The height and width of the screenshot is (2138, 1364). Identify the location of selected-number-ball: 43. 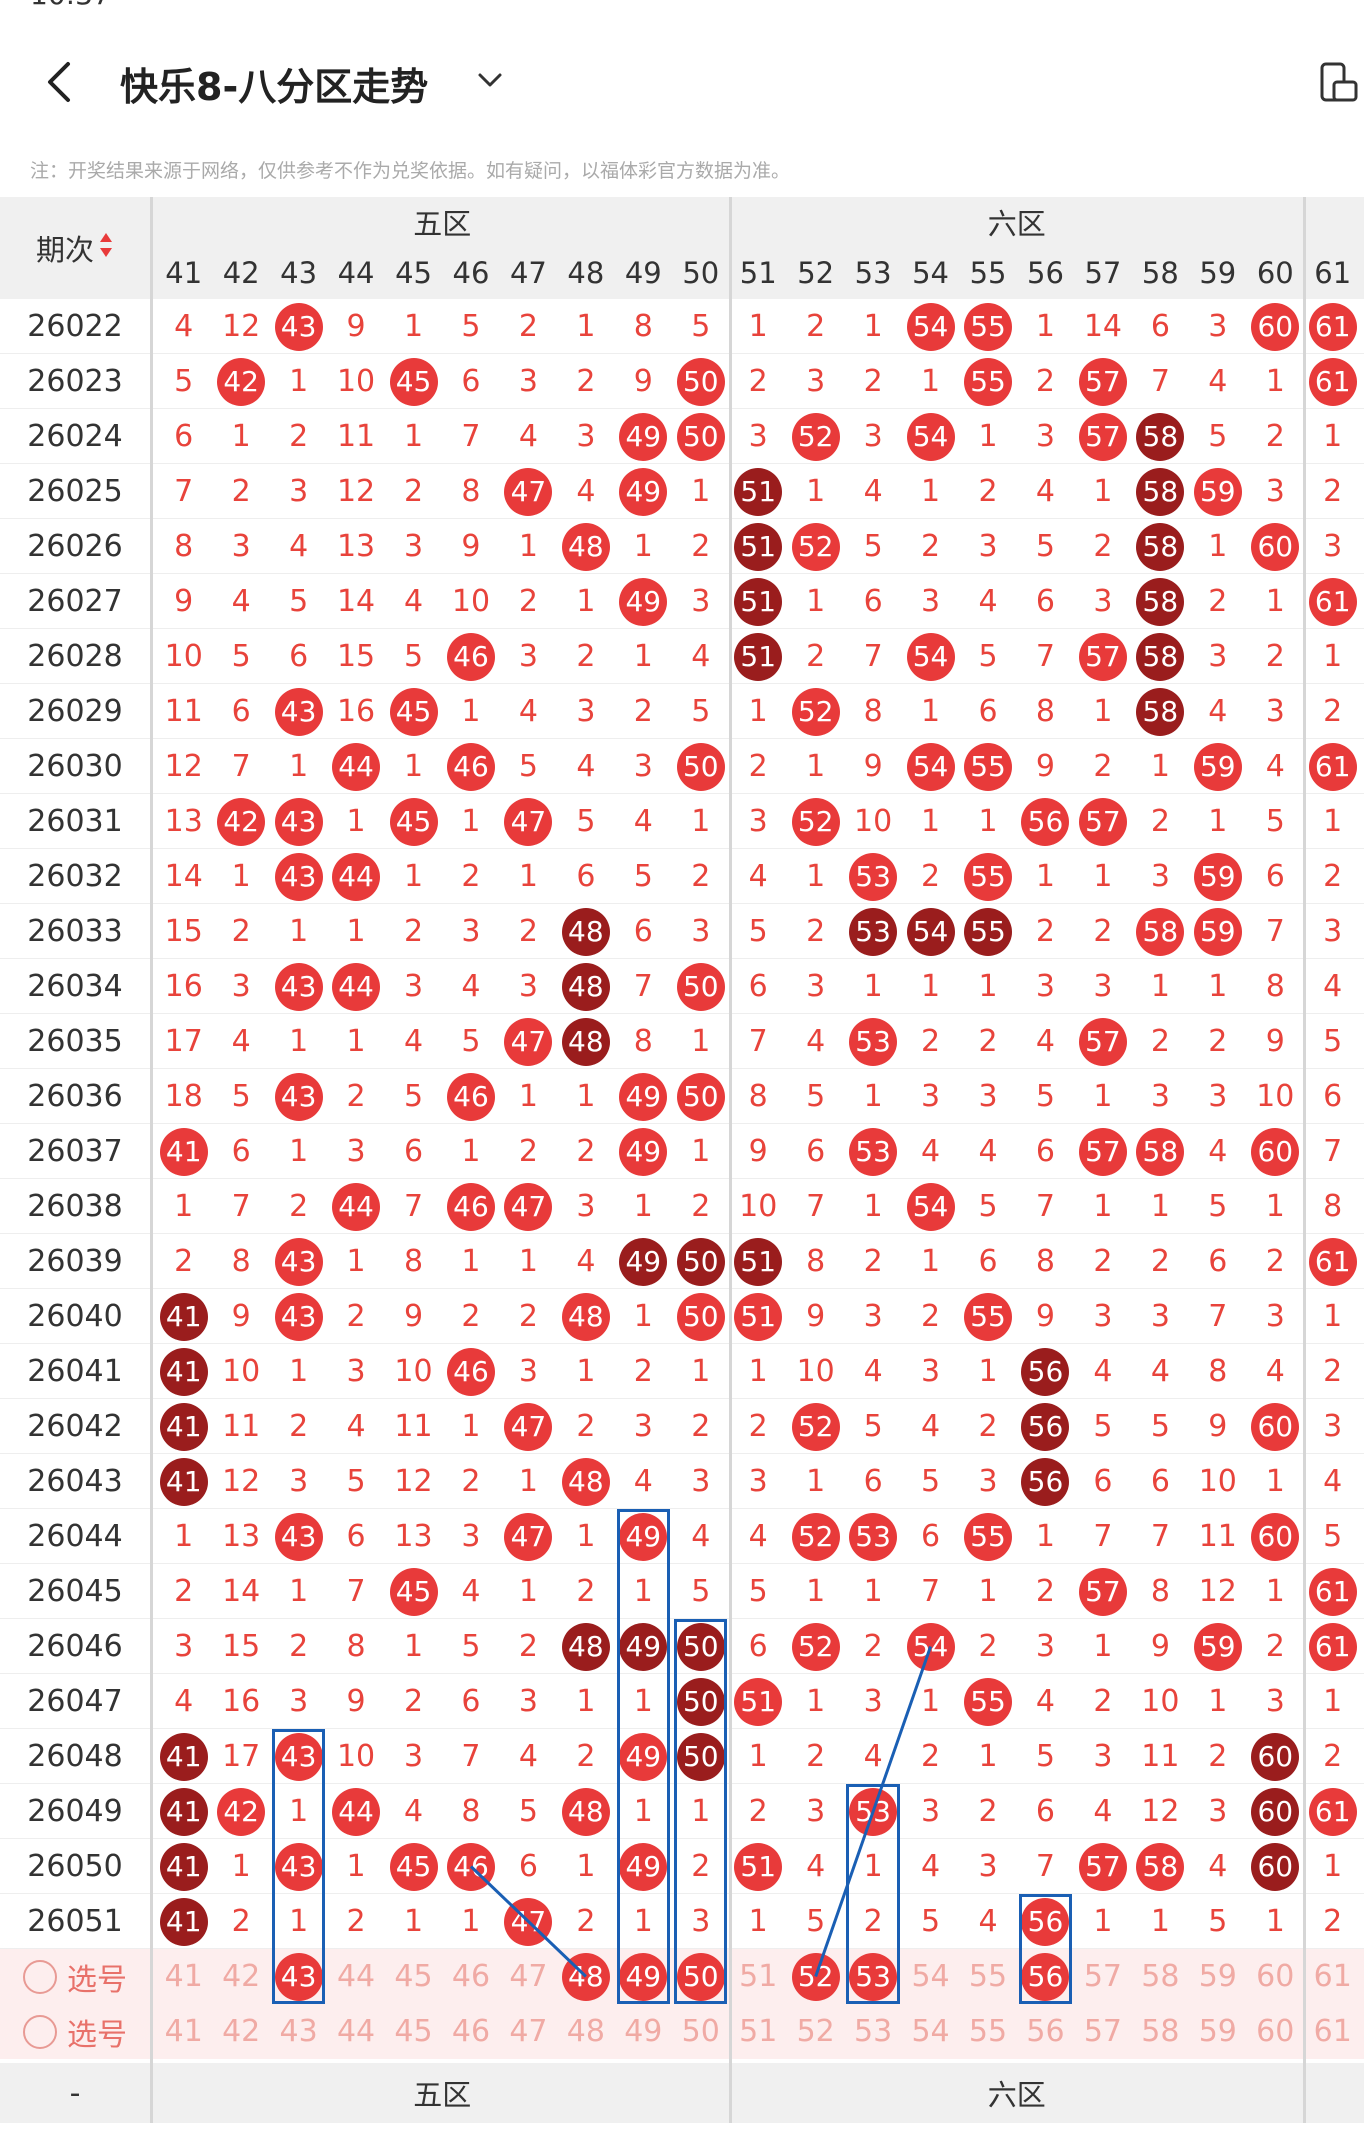
(298, 1976).